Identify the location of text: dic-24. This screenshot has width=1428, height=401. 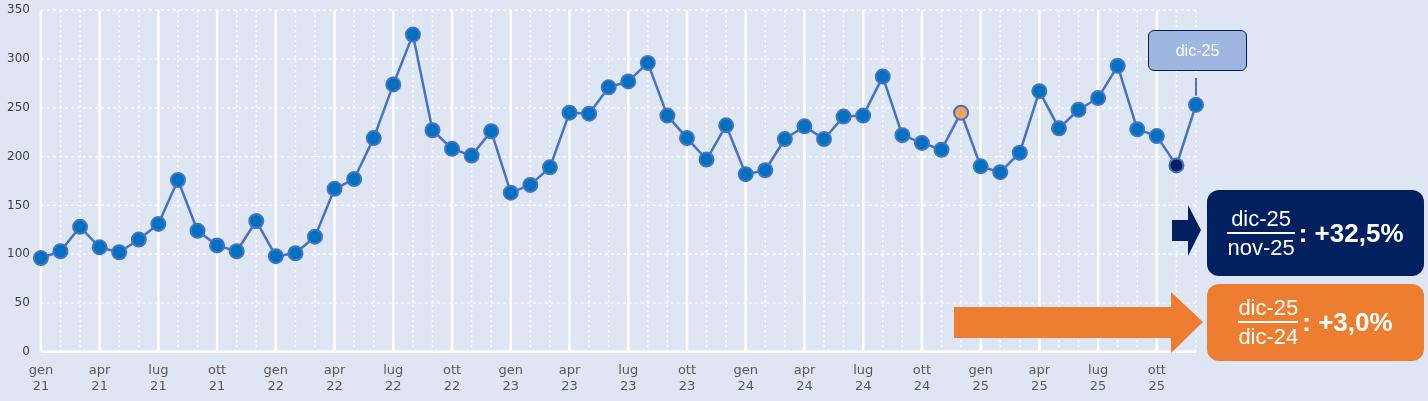
(1268, 335).